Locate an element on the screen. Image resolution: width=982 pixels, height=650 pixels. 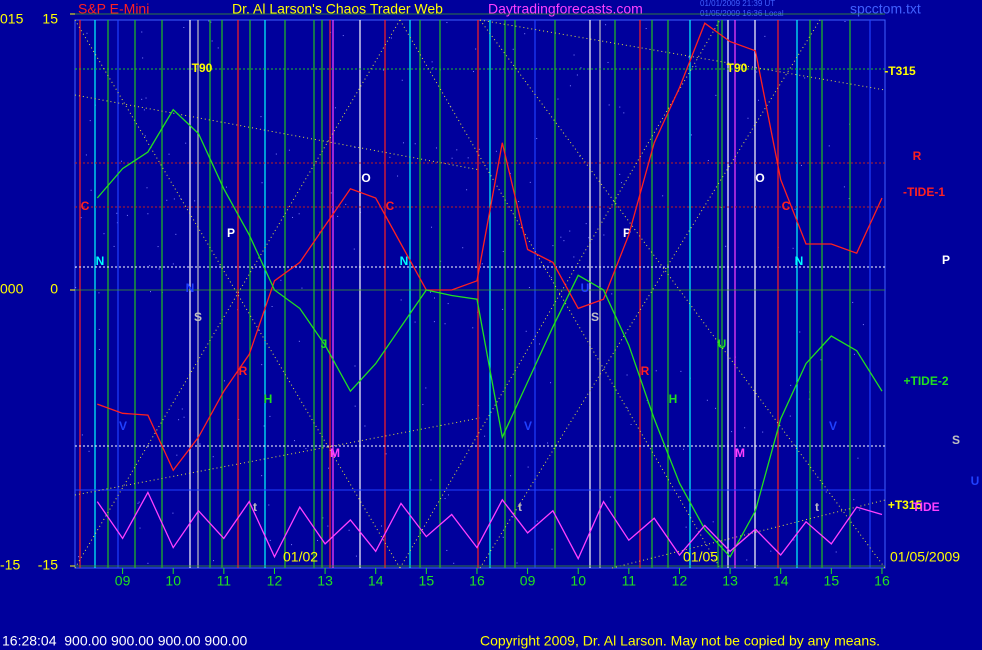
annotation: C is located at coordinates (85, 206).